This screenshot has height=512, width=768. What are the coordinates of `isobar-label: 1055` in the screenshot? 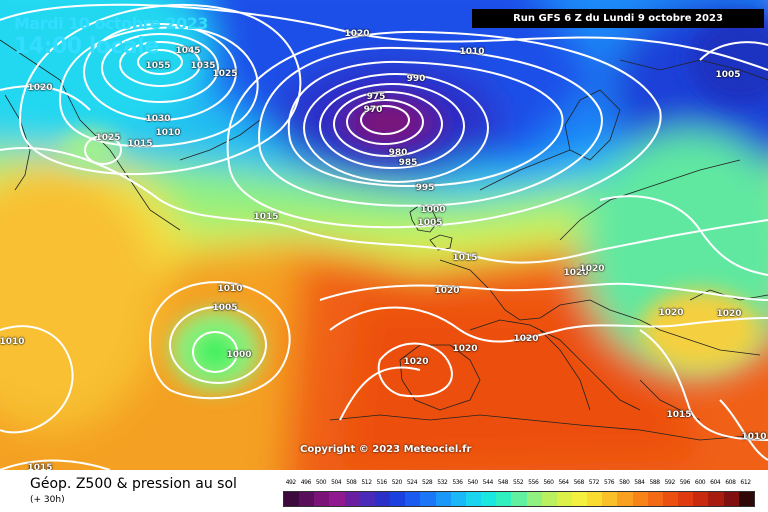 It's located at (158, 66).